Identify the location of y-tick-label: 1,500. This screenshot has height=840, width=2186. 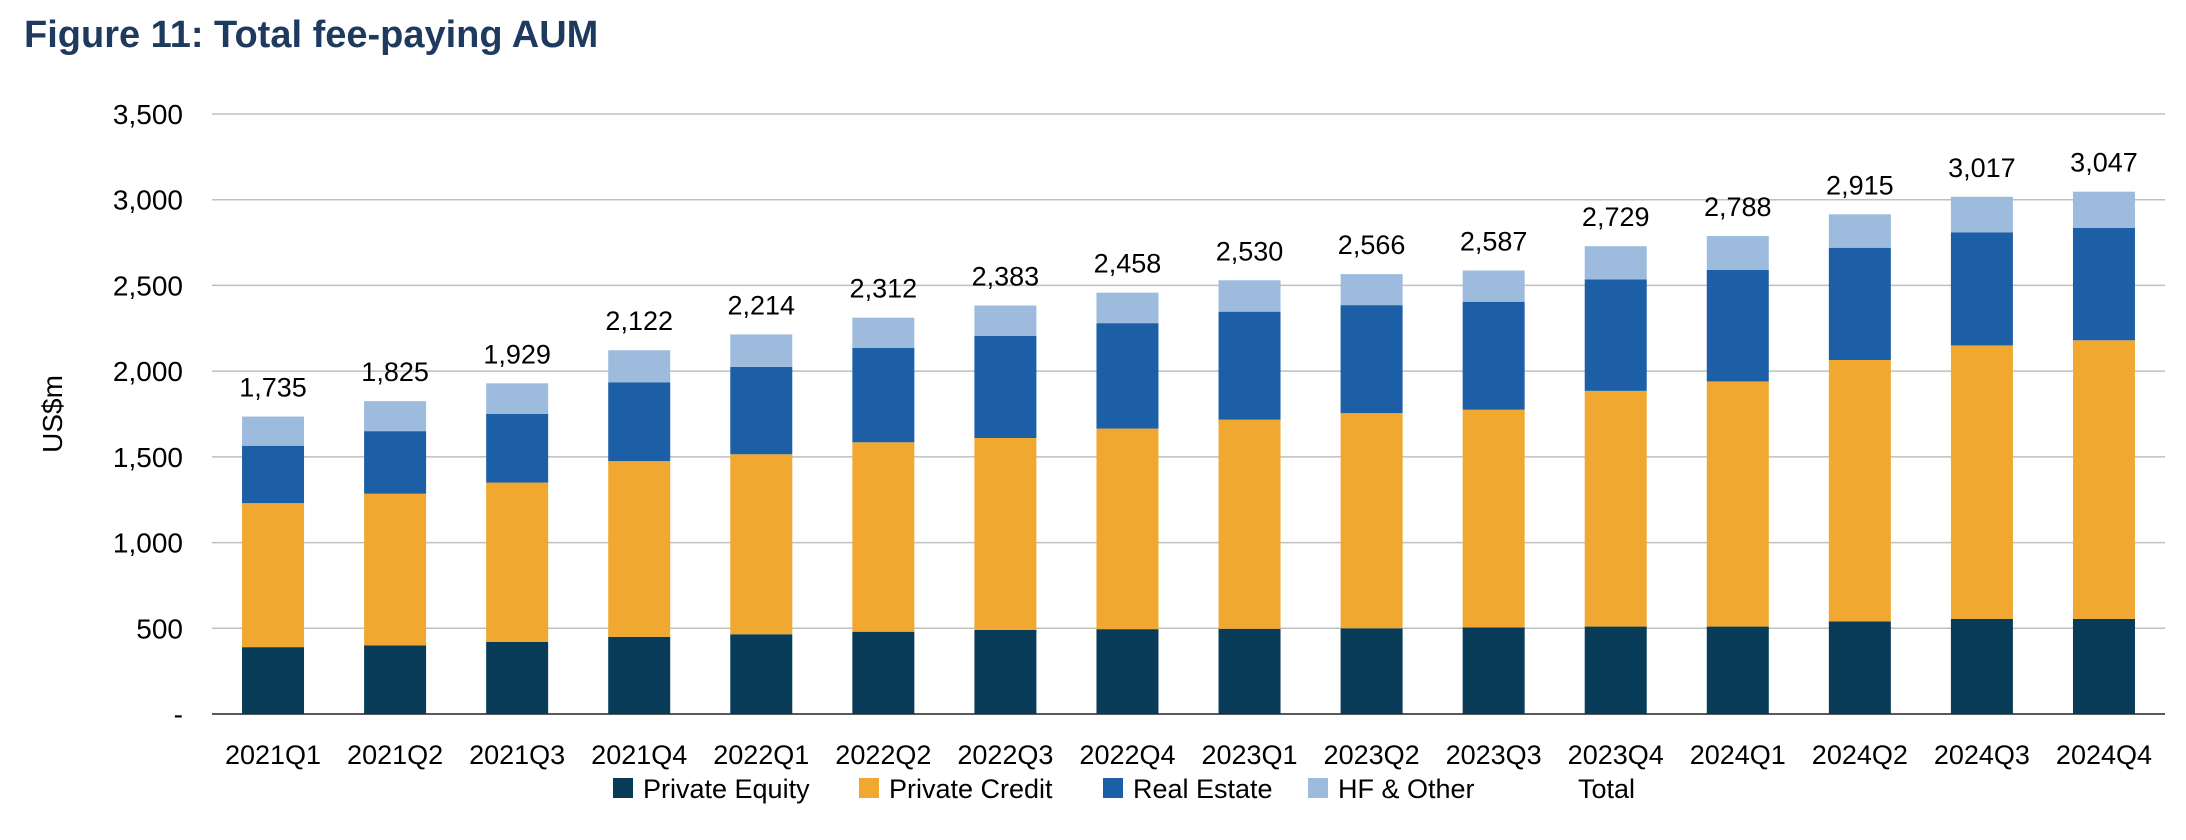
(148, 457).